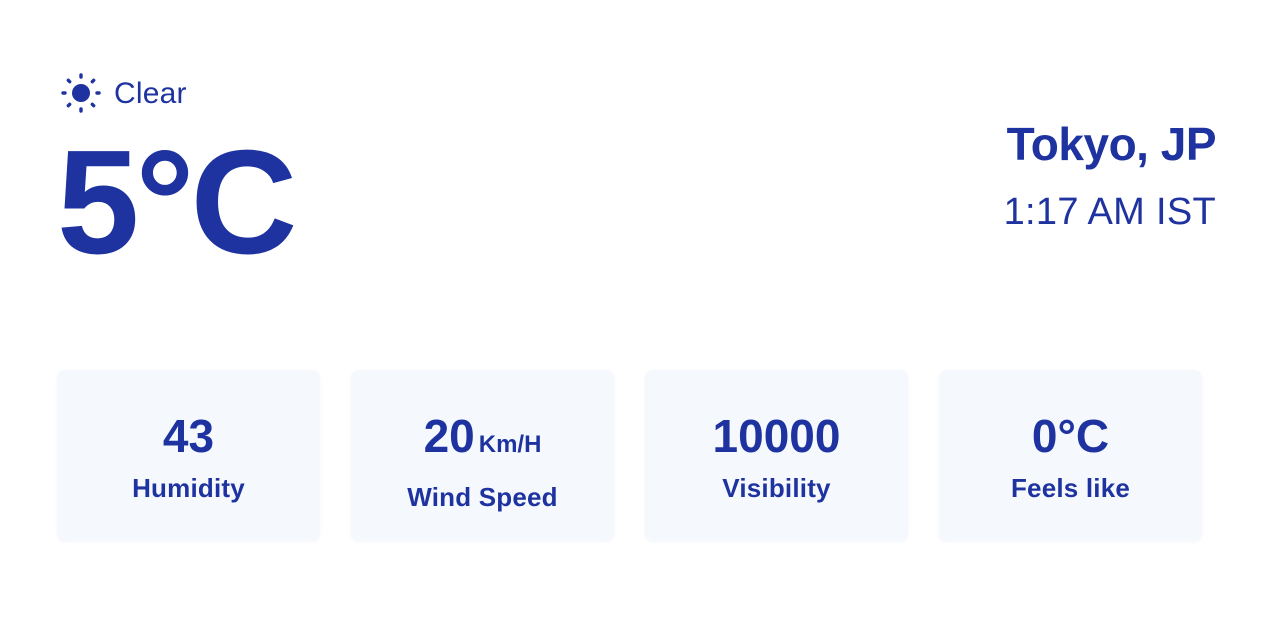 The width and height of the screenshot is (1288, 628). I want to click on stat-value: 10000, so click(776, 436).